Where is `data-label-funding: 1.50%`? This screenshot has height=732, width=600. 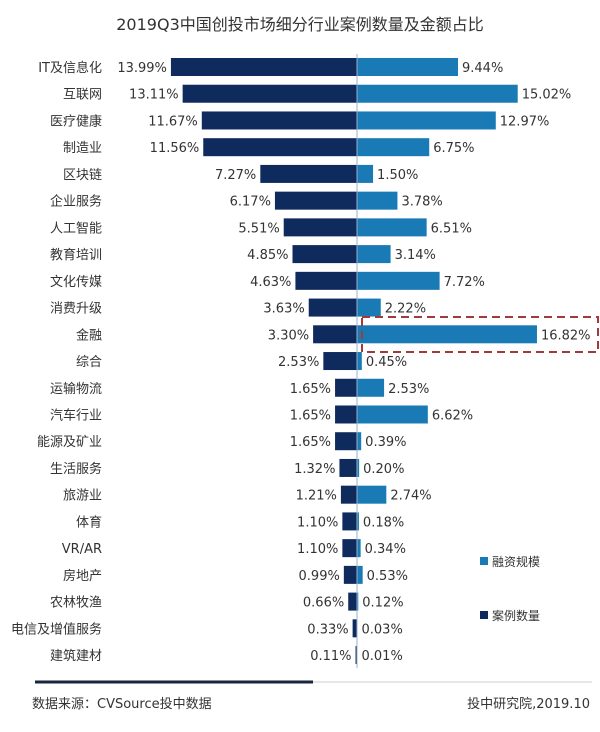
data-label-funding: 1.50% is located at coordinates (397, 175).